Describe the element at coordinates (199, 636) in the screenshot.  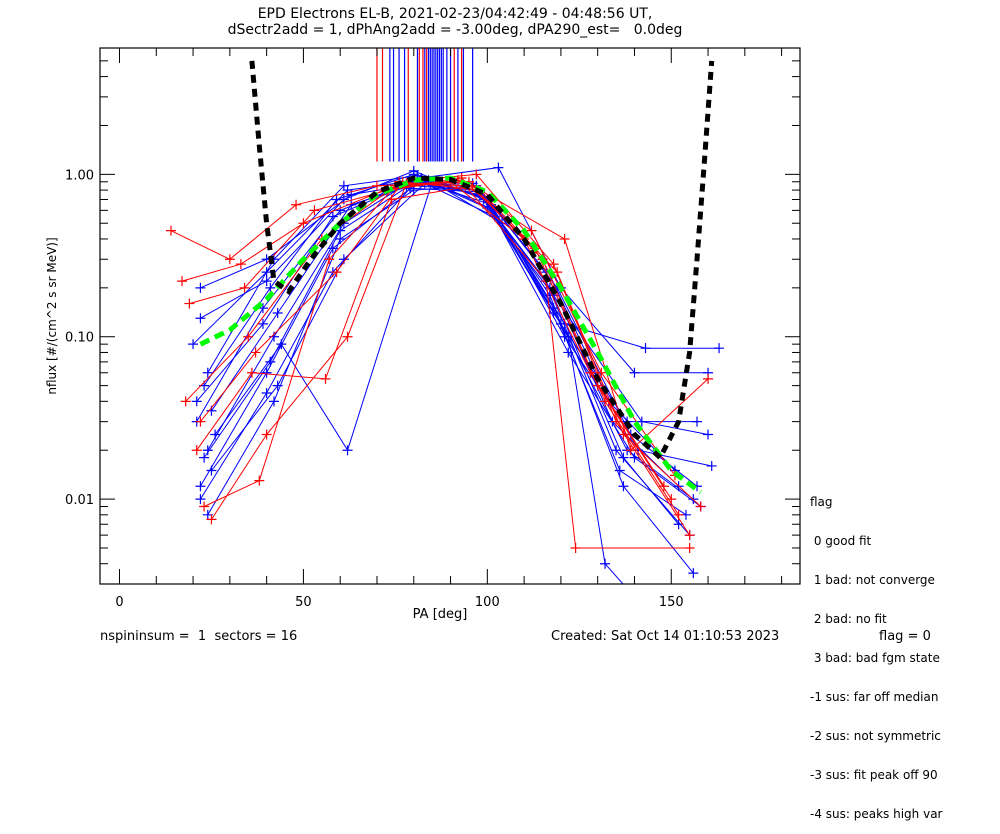
I see `footer-spin-info: nspininsum = 1 sectors = 16` at that location.